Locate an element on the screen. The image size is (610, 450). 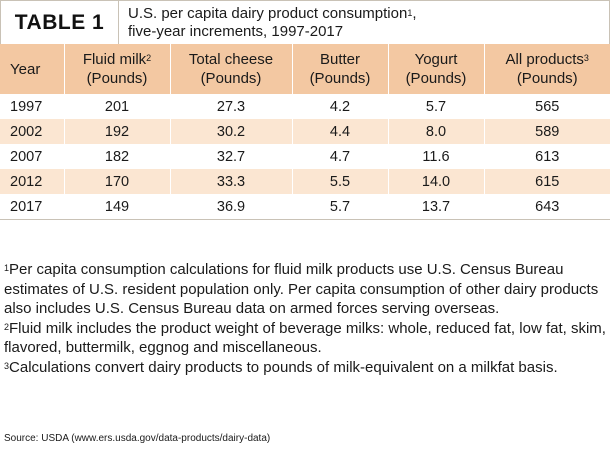
cell-year: 2017 is located at coordinates (32, 207).